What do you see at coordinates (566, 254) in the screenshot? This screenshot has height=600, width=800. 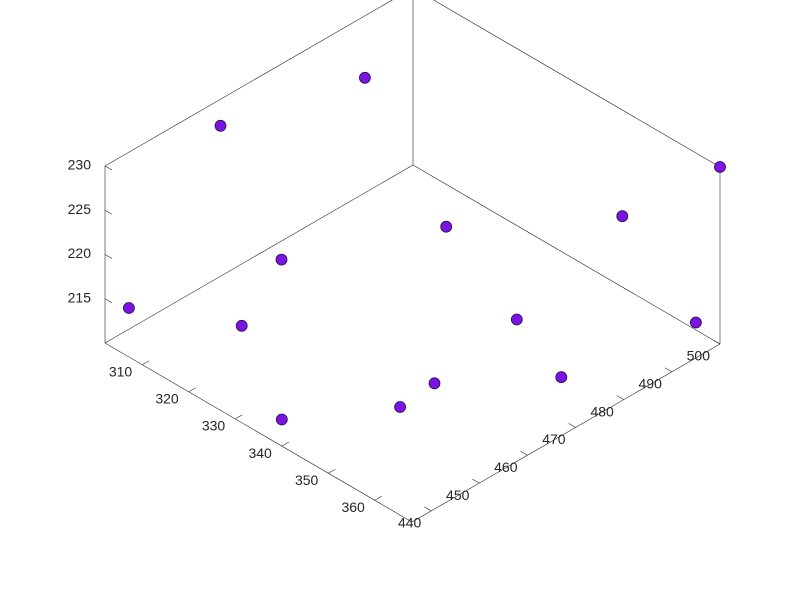 I see `wall-edge-right-bottom` at bounding box center [566, 254].